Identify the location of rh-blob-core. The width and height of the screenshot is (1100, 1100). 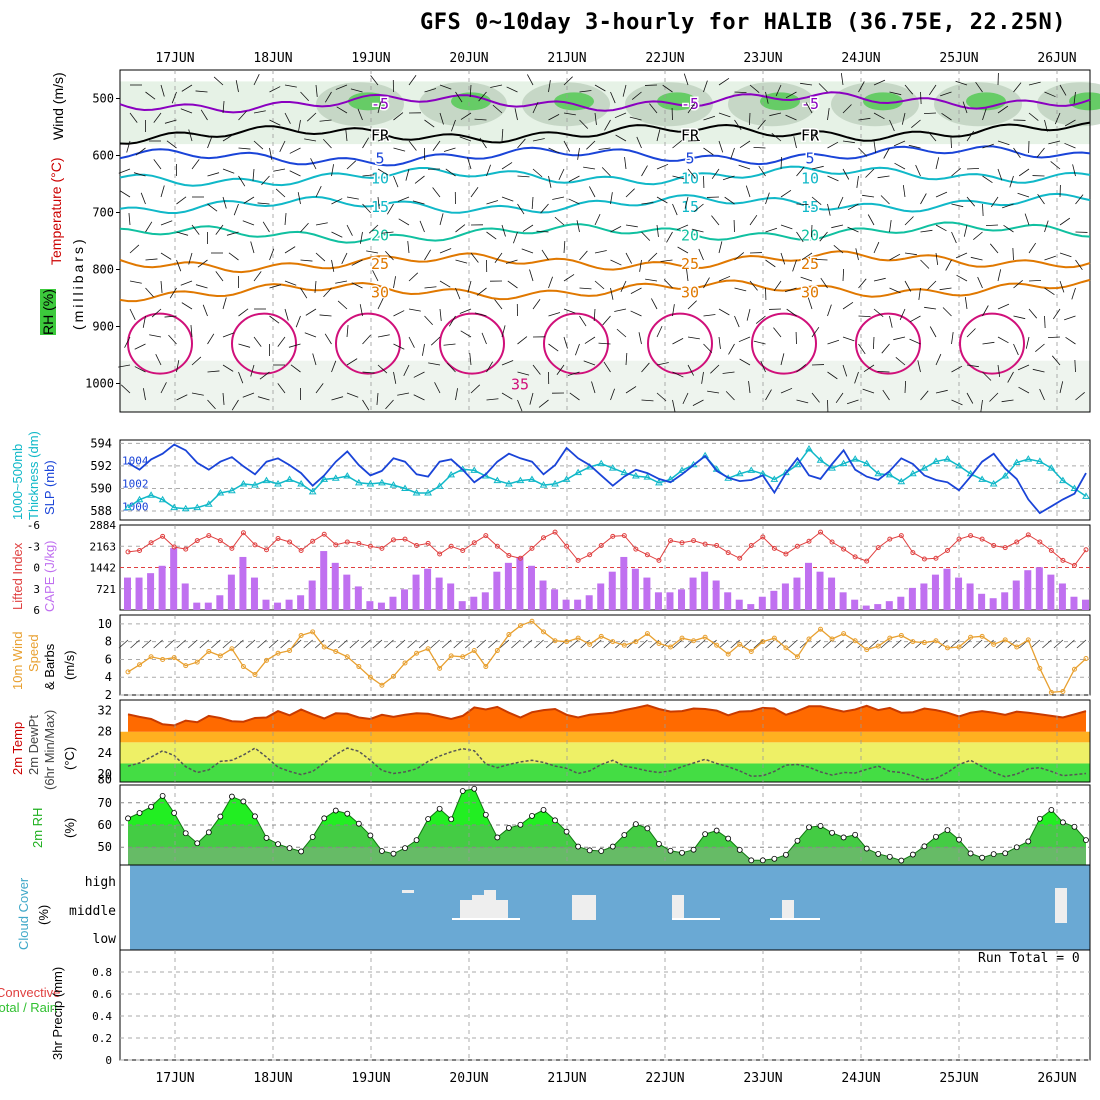
(574, 101).